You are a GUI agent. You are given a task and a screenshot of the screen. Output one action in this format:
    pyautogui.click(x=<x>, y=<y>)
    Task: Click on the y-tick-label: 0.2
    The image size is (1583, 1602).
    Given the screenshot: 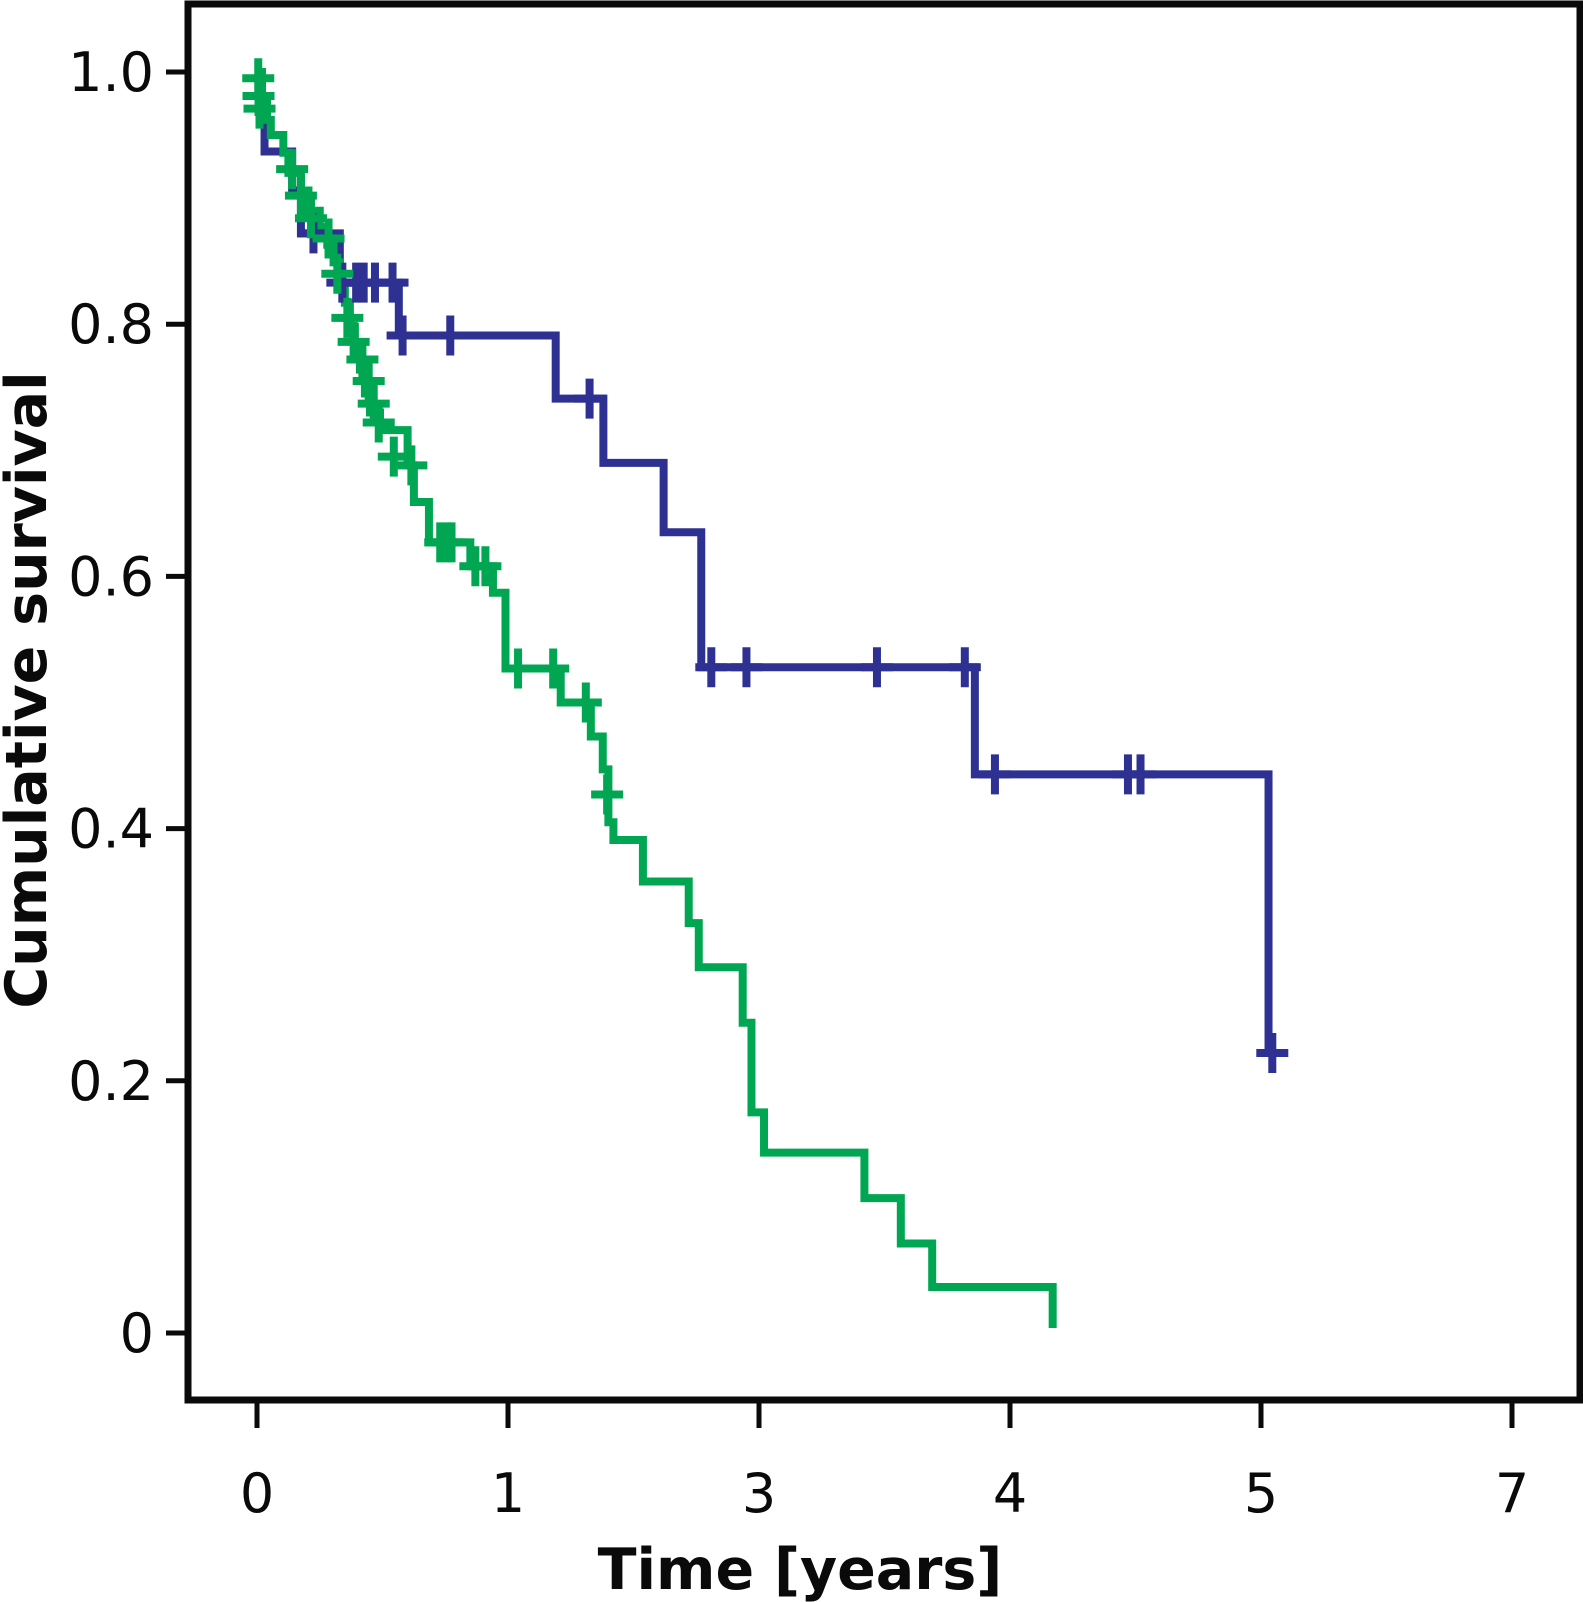 What is the action you would take?
    pyautogui.click(x=111, y=1081)
    